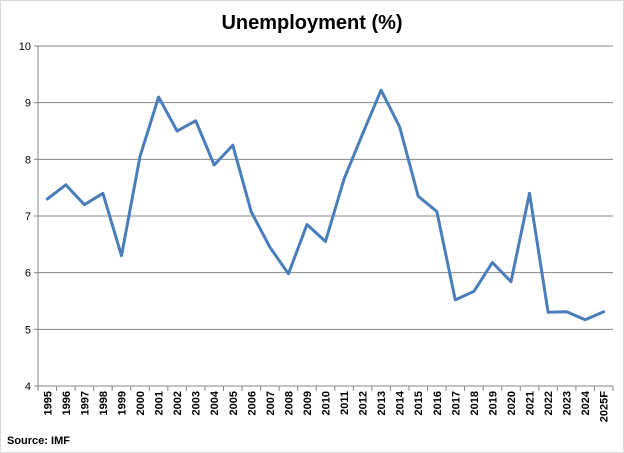 The width and height of the screenshot is (624, 453). Describe the element at coordinates (586, 402) in the screenshot. I see `x-tick-label: 2024` at that location.